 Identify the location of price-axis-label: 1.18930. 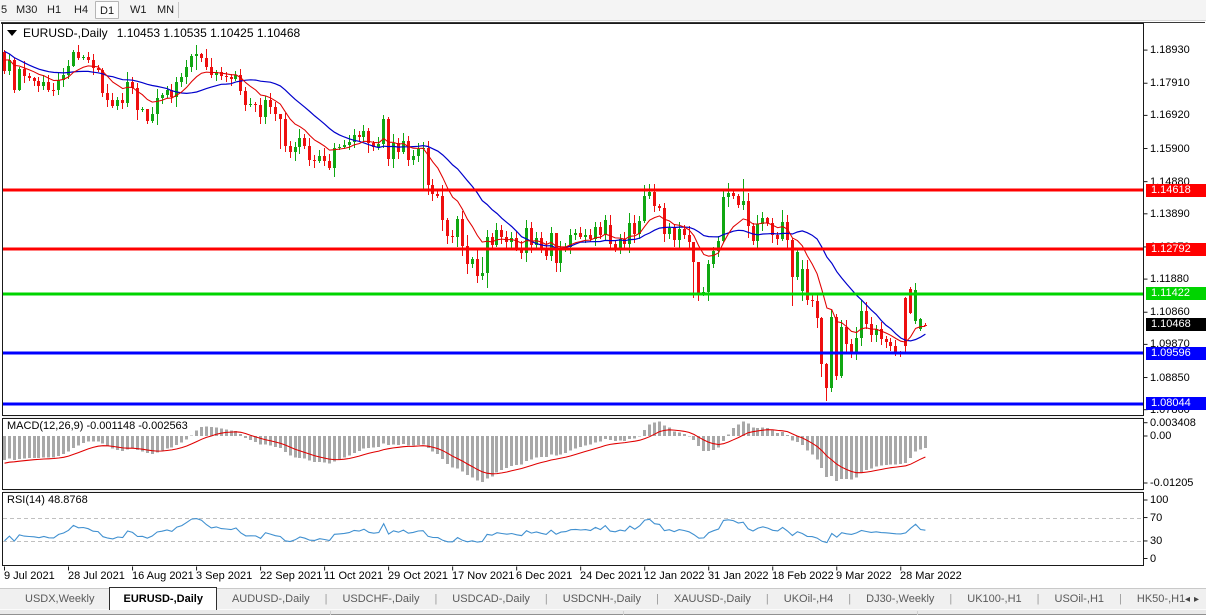
(1170, 50).